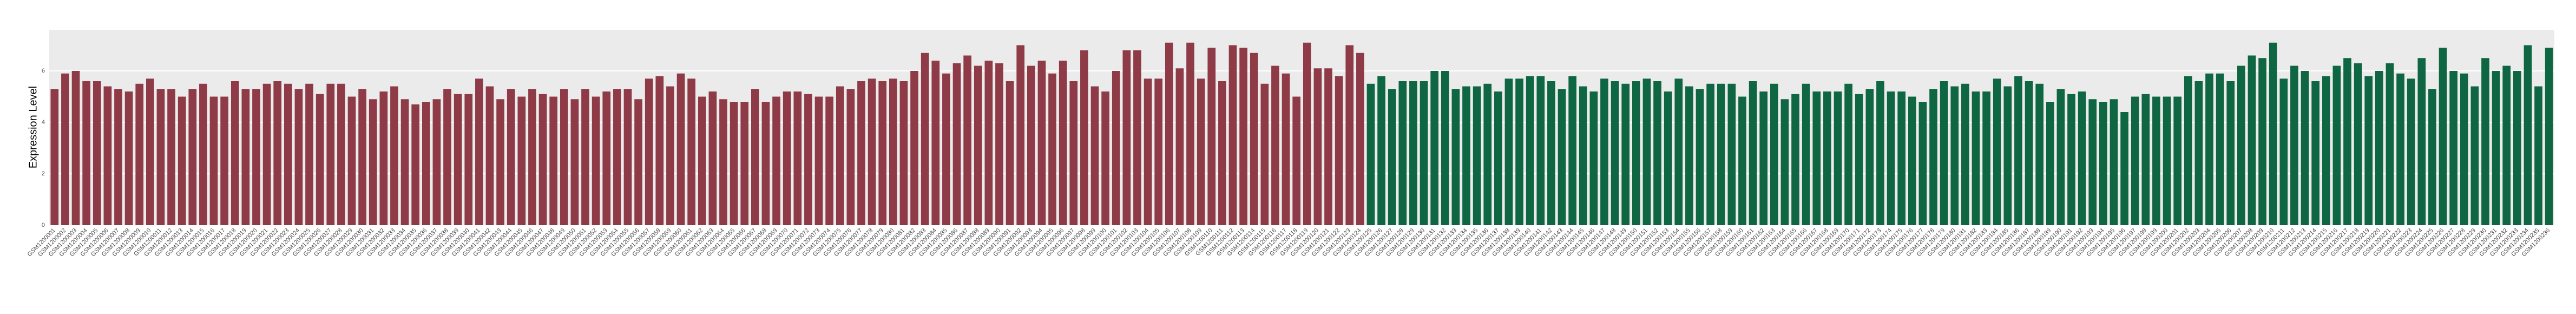 The image size is (2576, 314). Describe the element at coordinates (33, 127) in the screenshot. I see `y-axis-label: Expression Level` at that location.